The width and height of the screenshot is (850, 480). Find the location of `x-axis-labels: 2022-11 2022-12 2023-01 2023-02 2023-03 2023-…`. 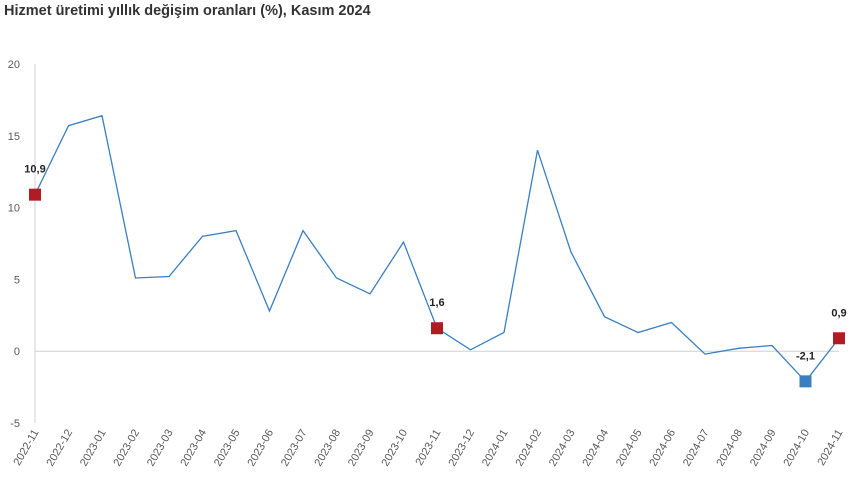

x-axis-labels: 2022-11 2022-12 2023-01 2023-02 2023-03 2023-… is located at coordinates (428, 448).